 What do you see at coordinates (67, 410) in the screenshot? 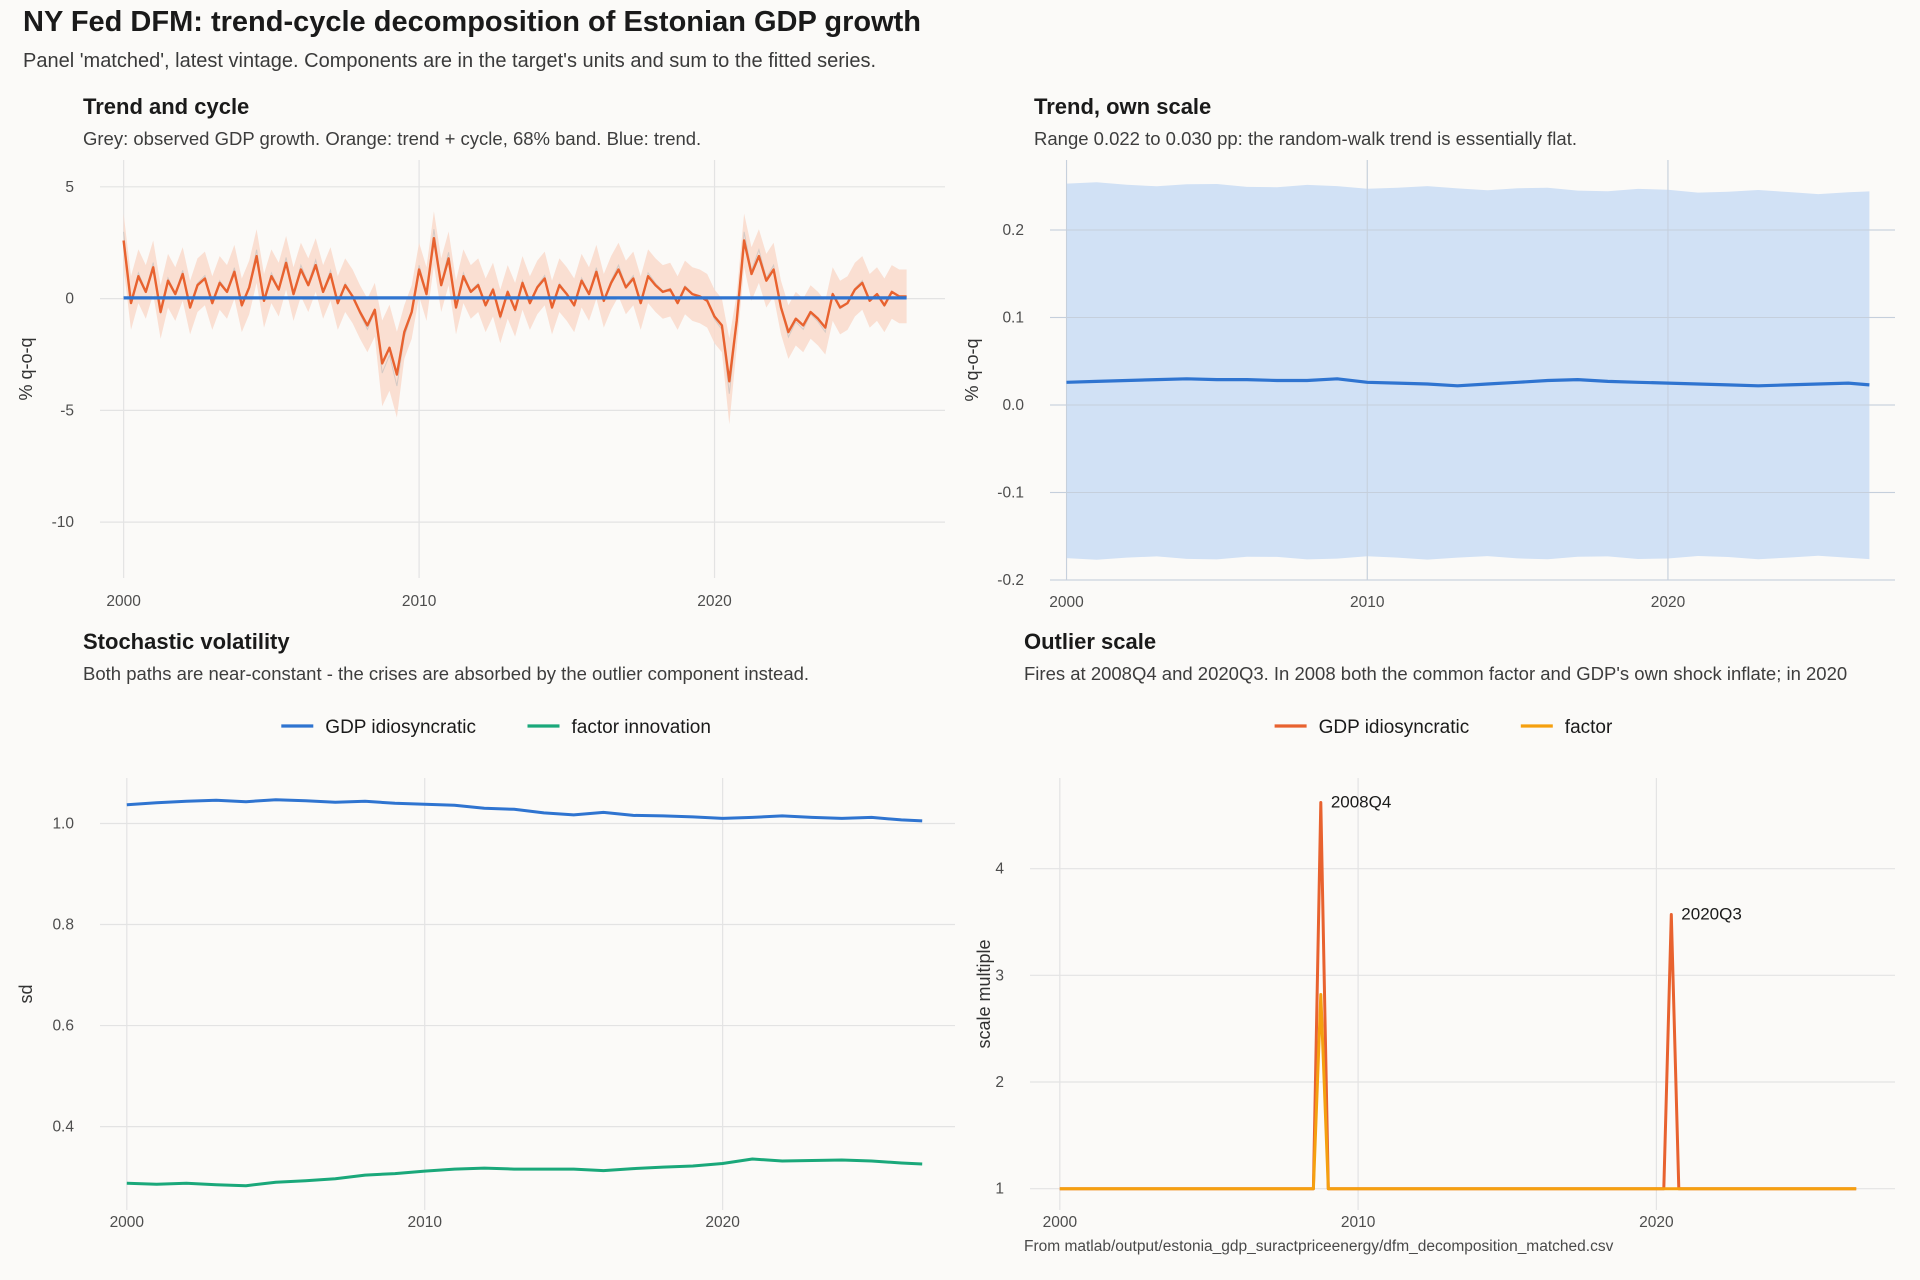
I see `y-tick-label: -5` at bounding box center [67, 410].